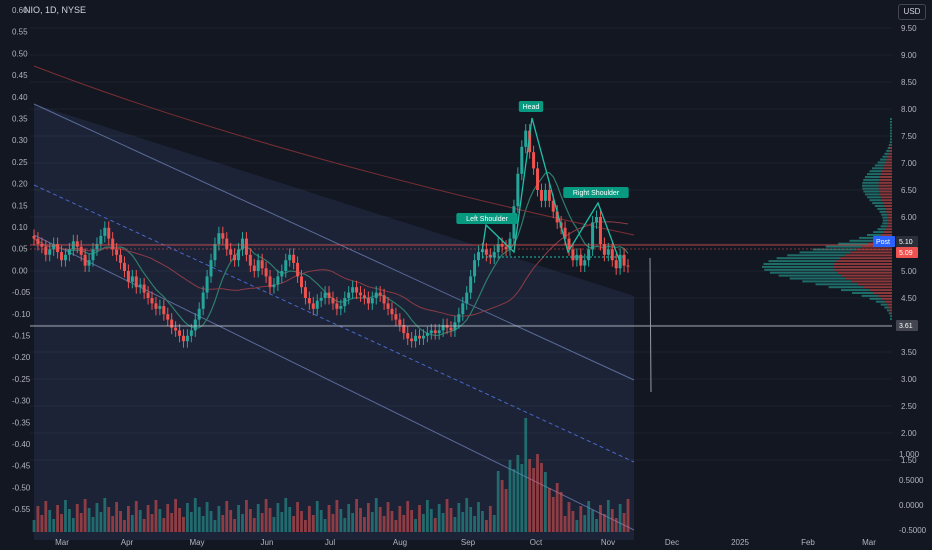 The image size is (932, 550). What do you see at coordinates (883, 242) in the screenshot?
I see `post-label: Post` at bounding box center [883, 242].